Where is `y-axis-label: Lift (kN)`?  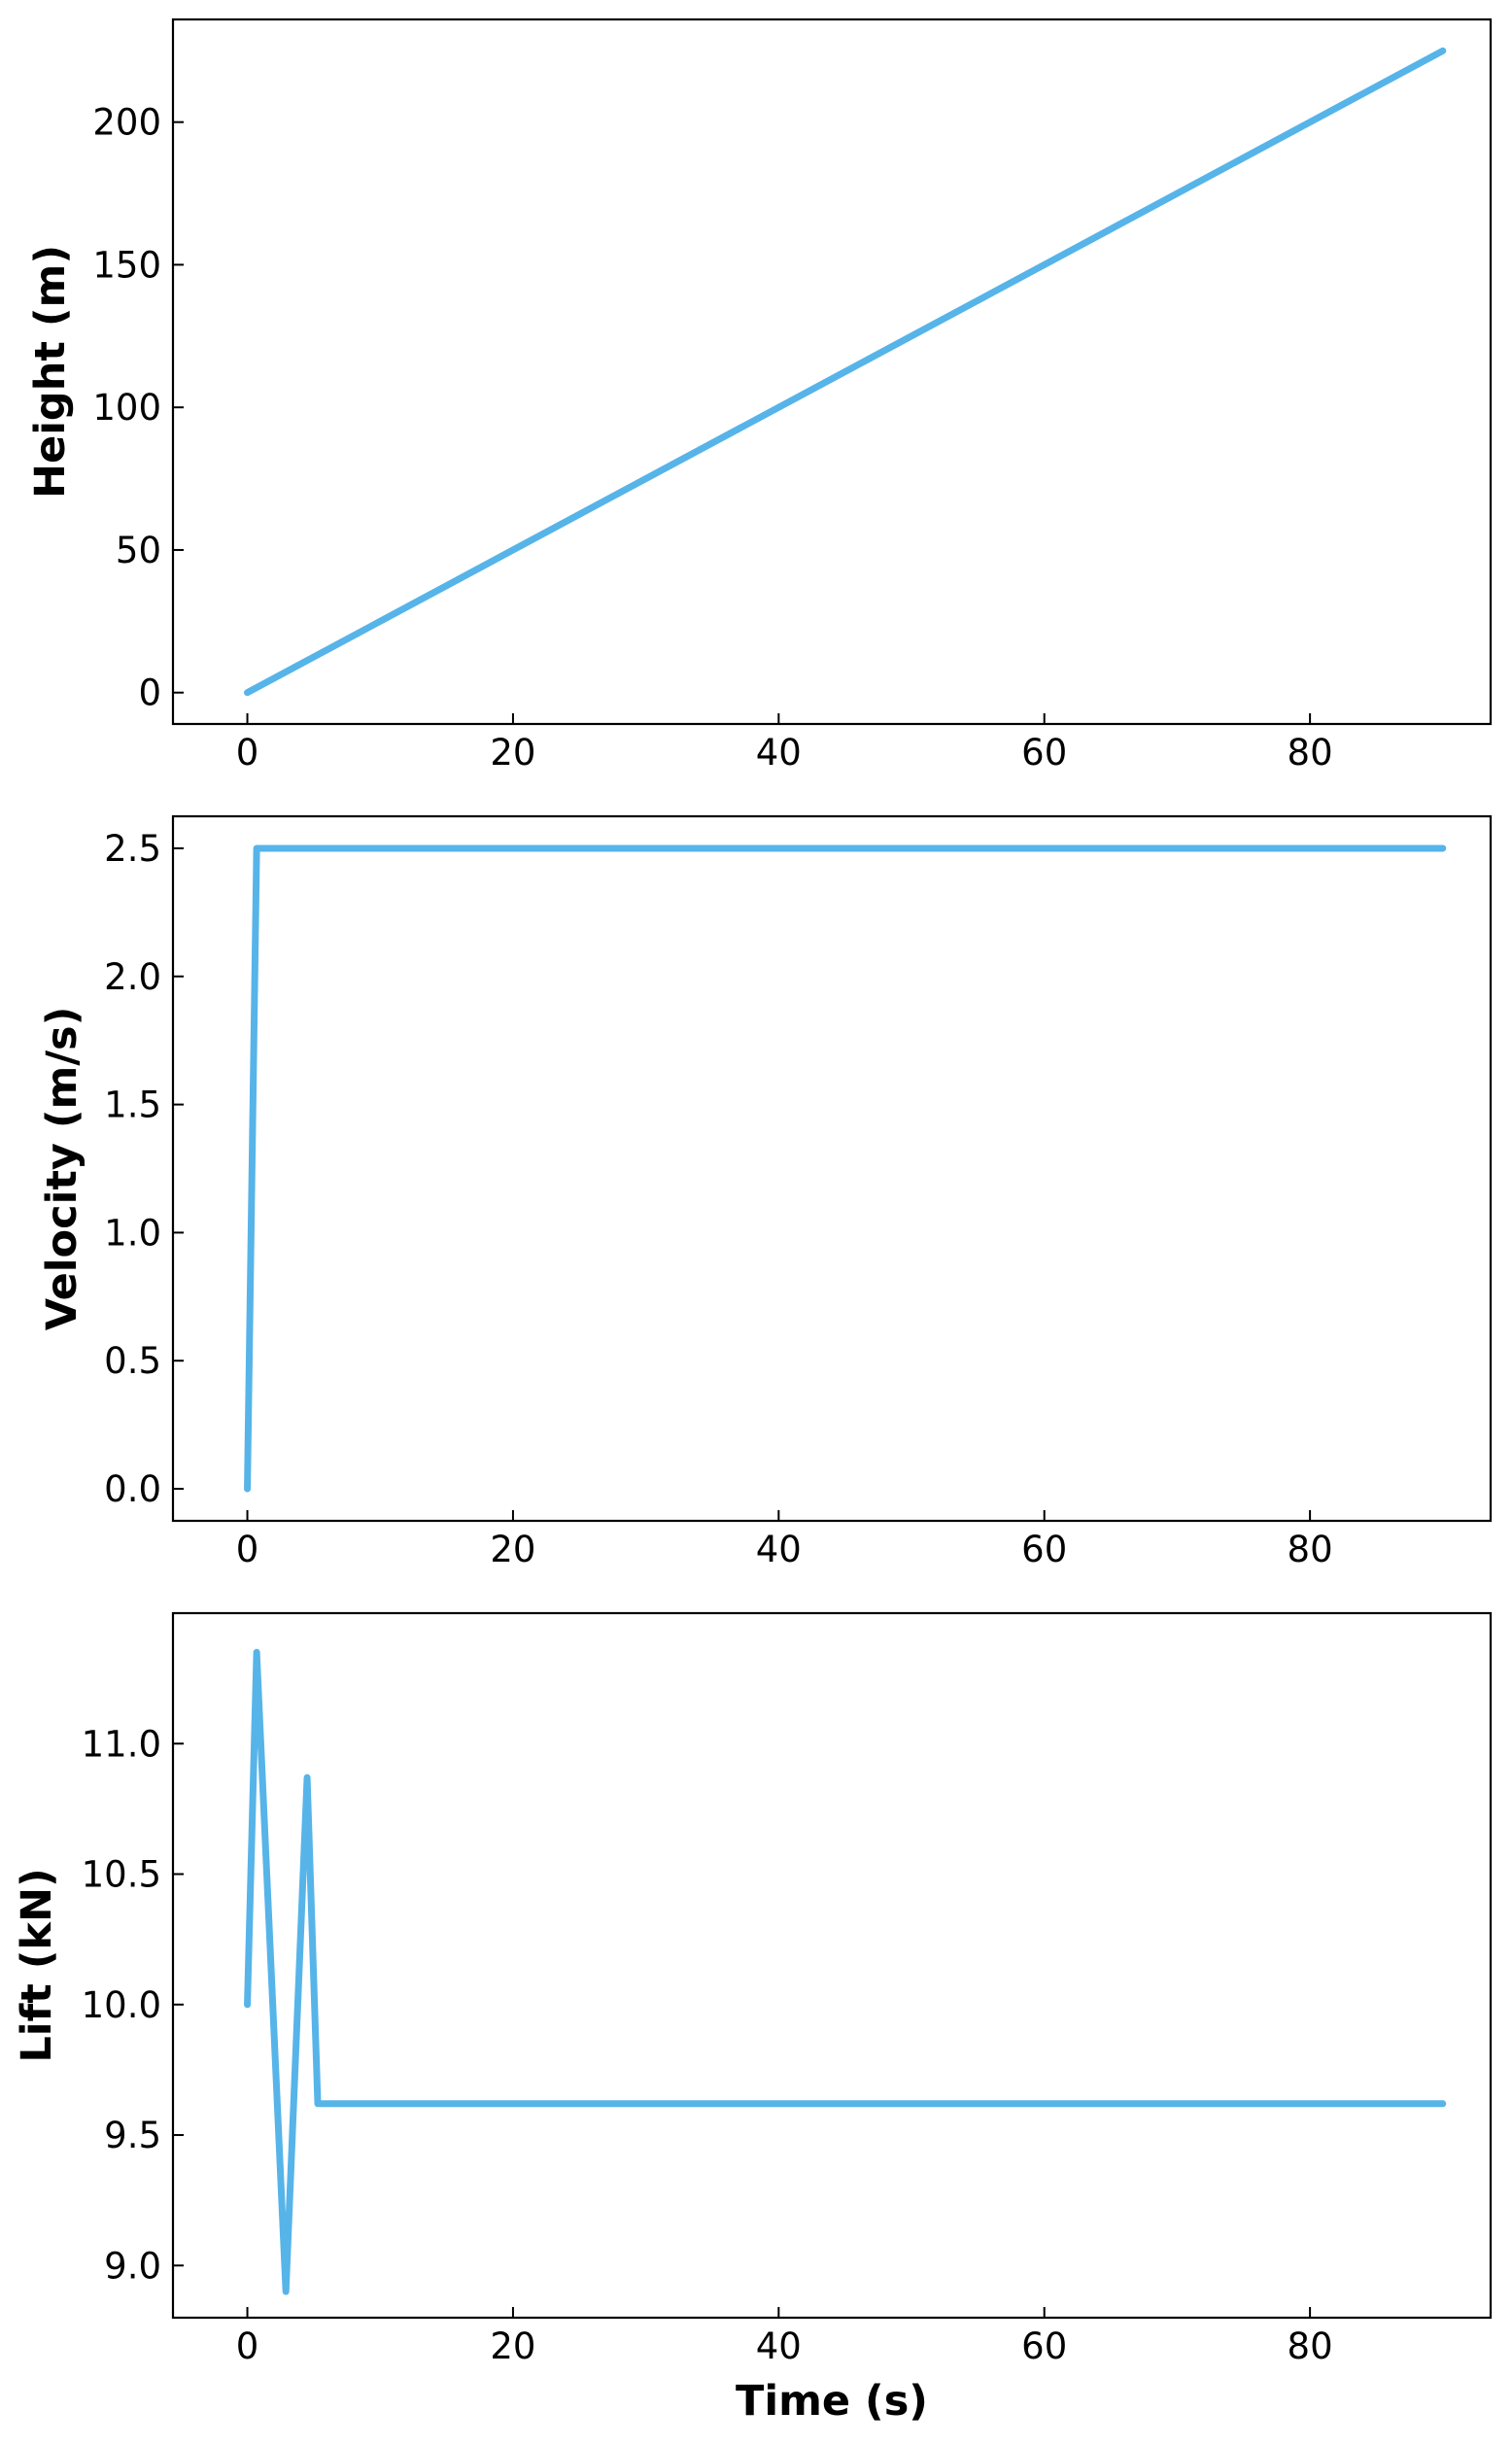
y-axis-label: Lift (kN) is located at coordinates (37, 1965).